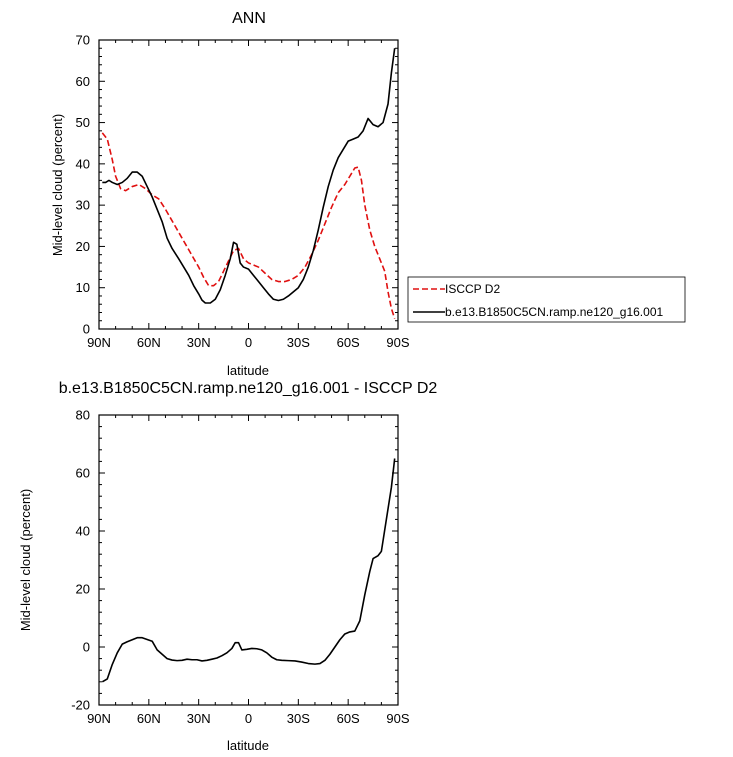 Image resolution: width=733 pixels, height=757 pixels. What do you see at coordinates (83, 246) in the screenshot?
I see `top-y-tick-label: 20` at bounding box center [83, 246].